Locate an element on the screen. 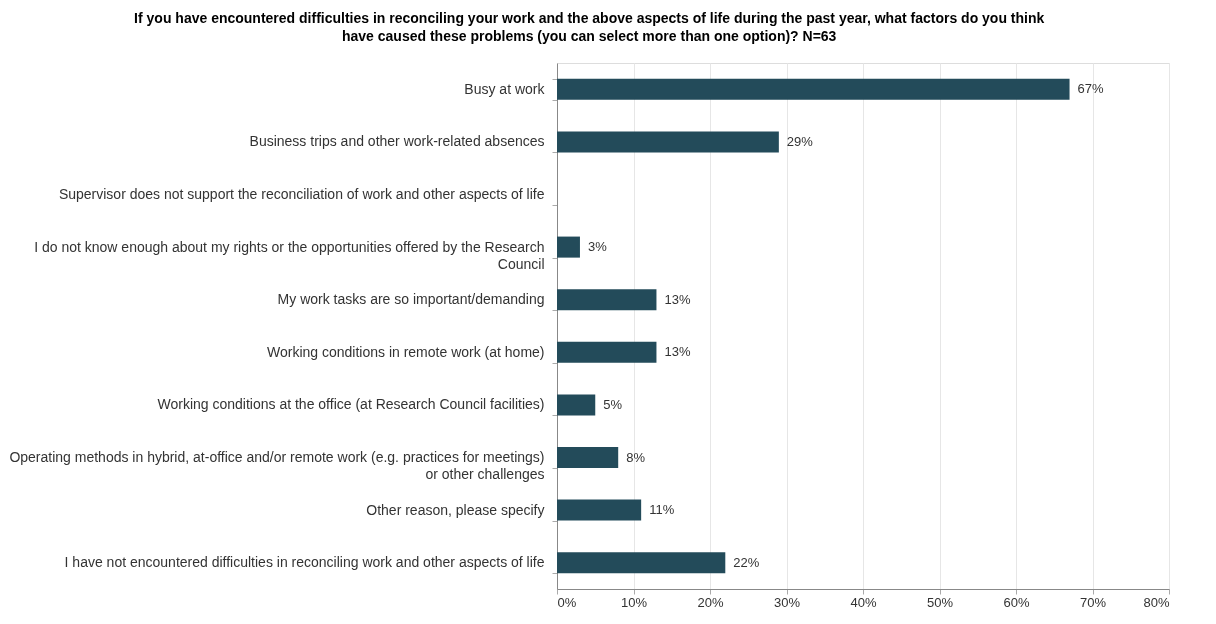  x-tick-label: 60% is located at coordinates (1016, 602).